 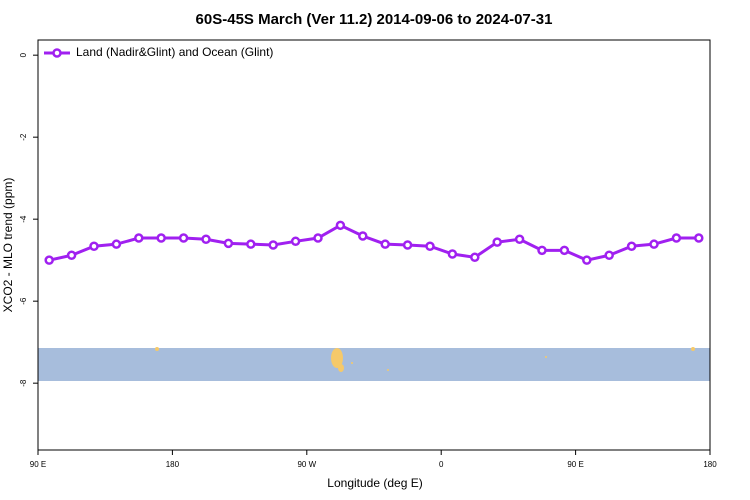 What do you see at coordinates (23, 54) in the screenshot?
I see `y-tick-label: 0` at bounding box center [23, 54].